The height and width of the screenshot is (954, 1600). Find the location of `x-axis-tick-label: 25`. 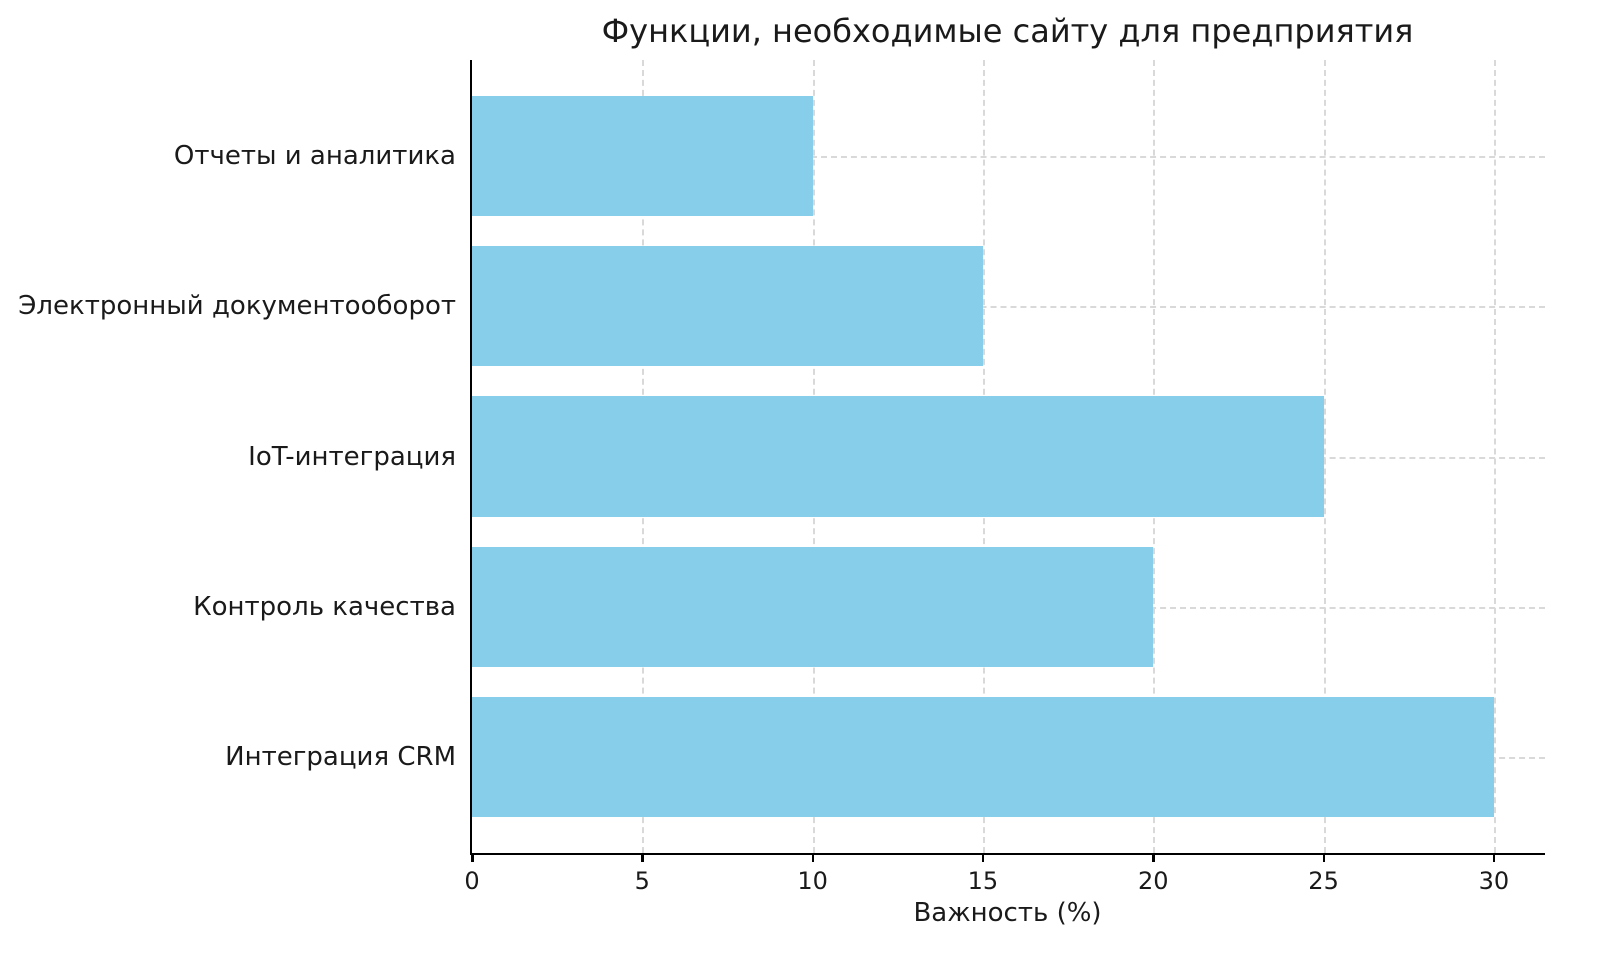

x-axis-tick-label: 25 is located at coordinates (1323, 881).